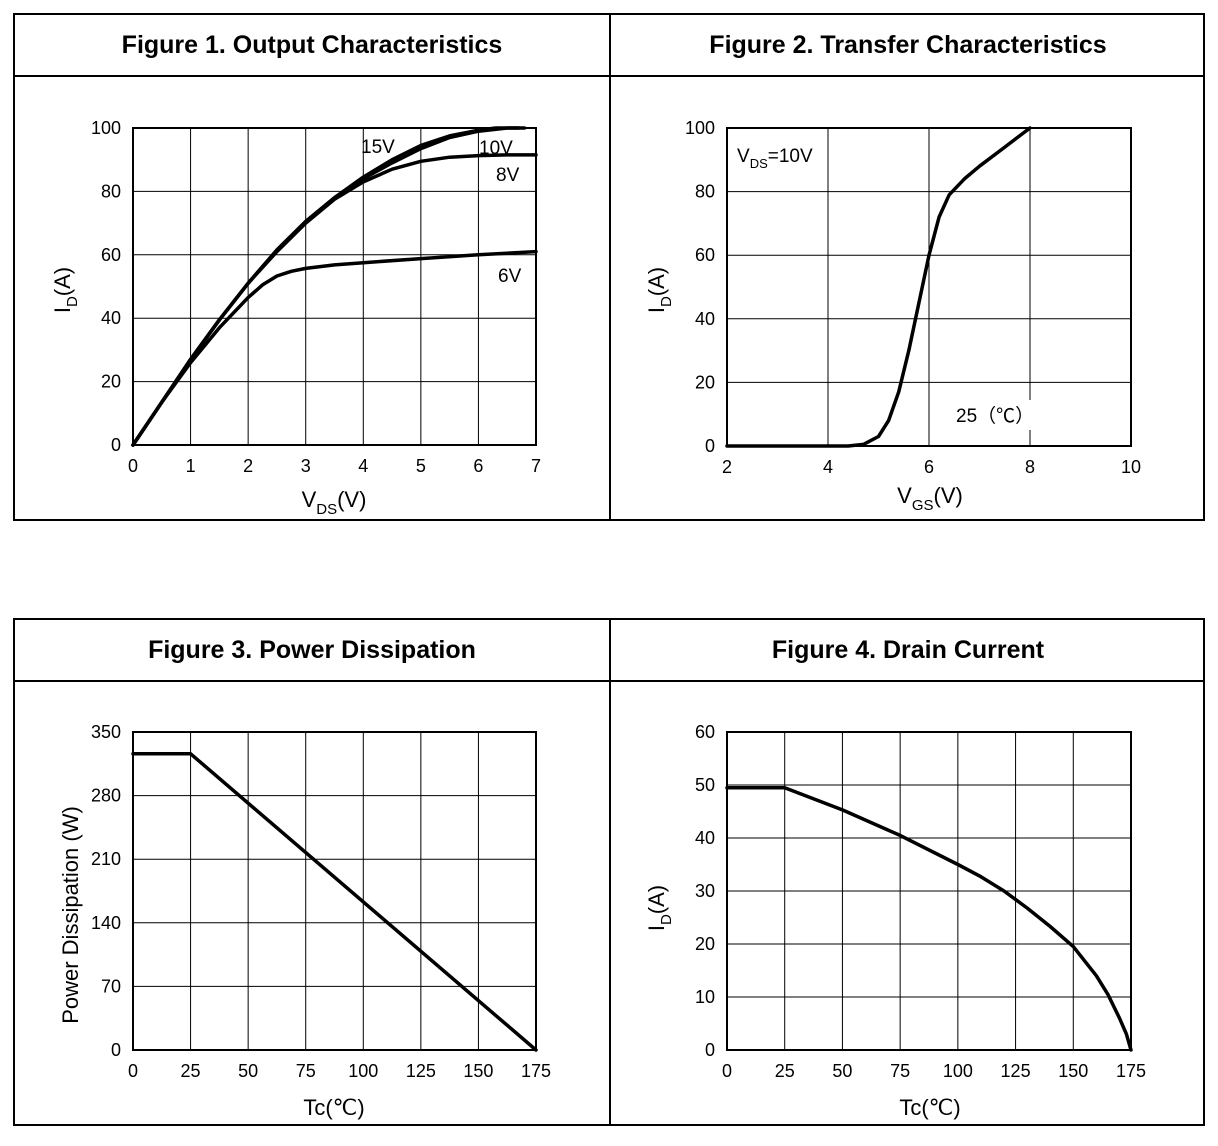 This screenshot has height=1146, width=1218. I want to click on y-tick-label: 280, so click(106, 796).